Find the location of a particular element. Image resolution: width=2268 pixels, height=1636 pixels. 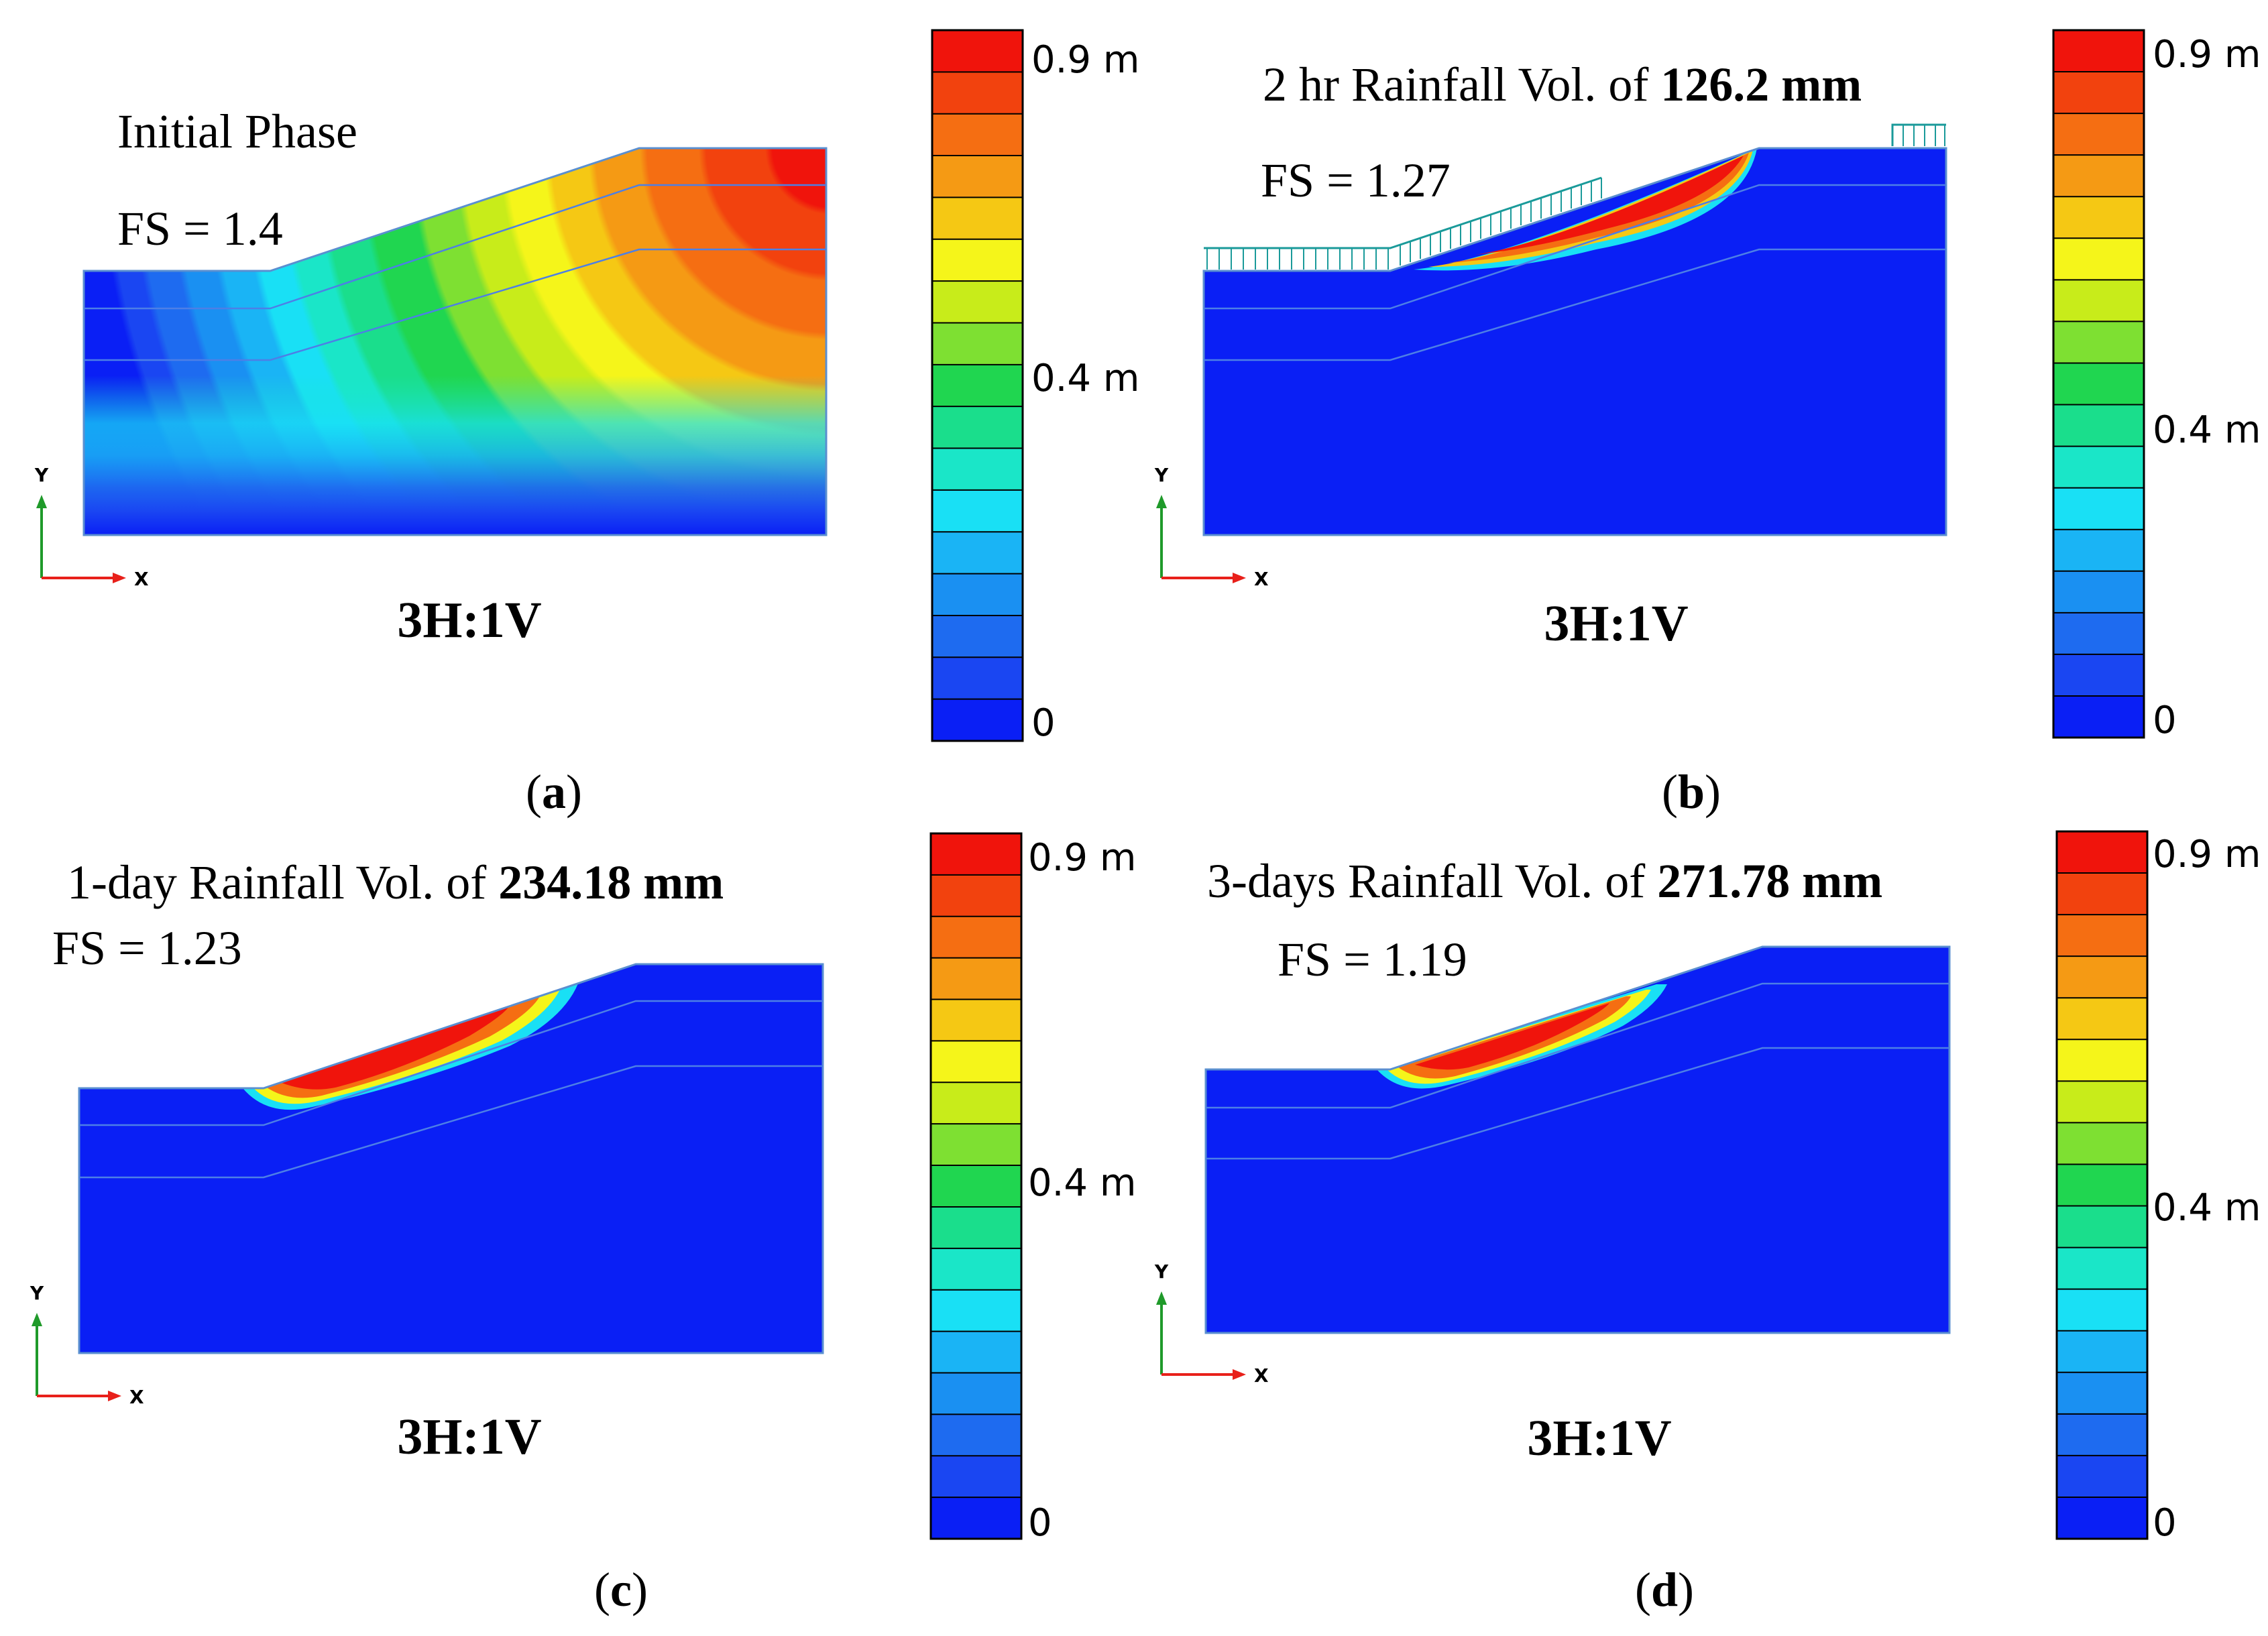

panel-caption: (d) is located at coordinates (1665, 1590).